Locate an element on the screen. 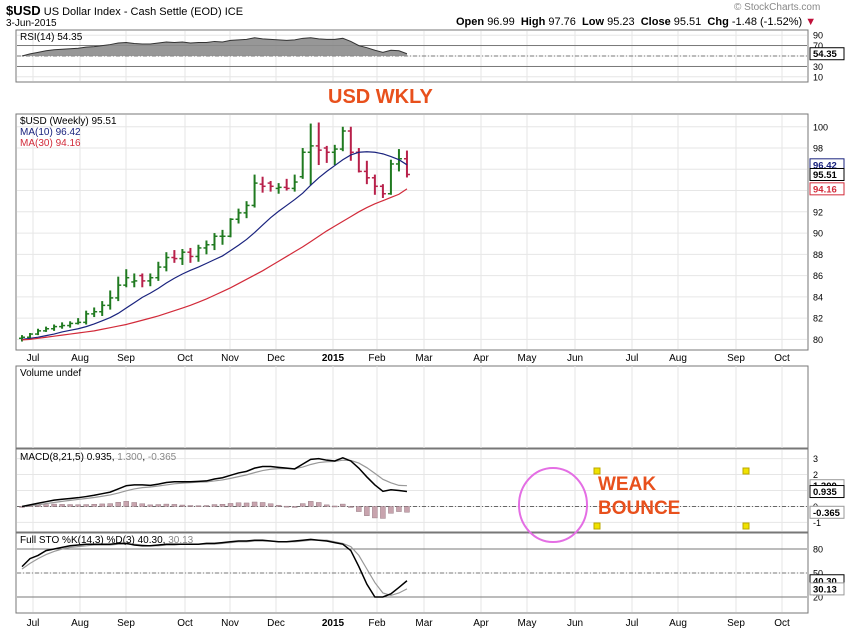  rsi-area is located at coordinates (214, 46).